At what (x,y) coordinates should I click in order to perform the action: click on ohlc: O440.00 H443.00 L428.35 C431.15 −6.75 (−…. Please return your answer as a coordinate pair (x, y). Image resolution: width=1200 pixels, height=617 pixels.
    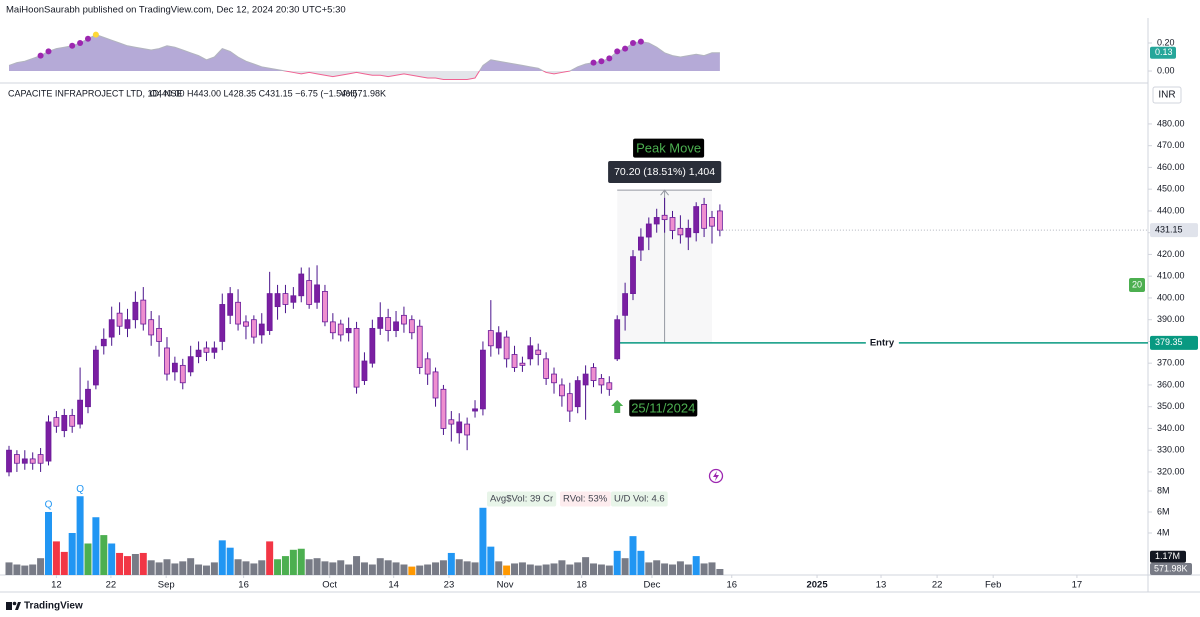
    Looking at the image, I should click on (253, 93).